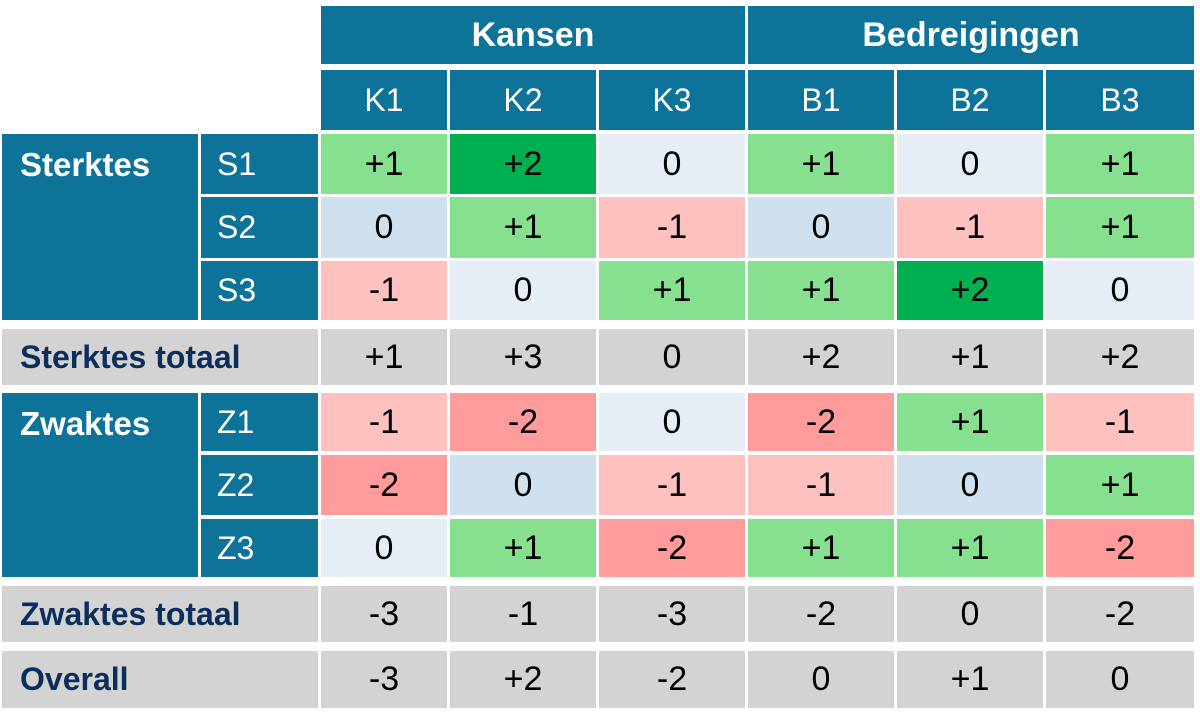 The image size is (1200, 726). What do you see at coordinates (821, 357) in the screenshot?
I see `total-cell-sterktes-b1: +2` at bounding box center [821, 357].